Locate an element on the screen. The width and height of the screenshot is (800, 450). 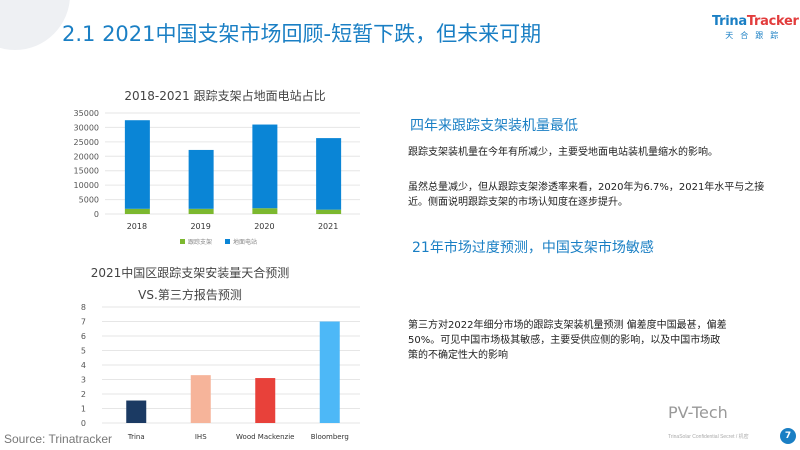
y-tick-label: 2 is located at coordinates (83, 394).